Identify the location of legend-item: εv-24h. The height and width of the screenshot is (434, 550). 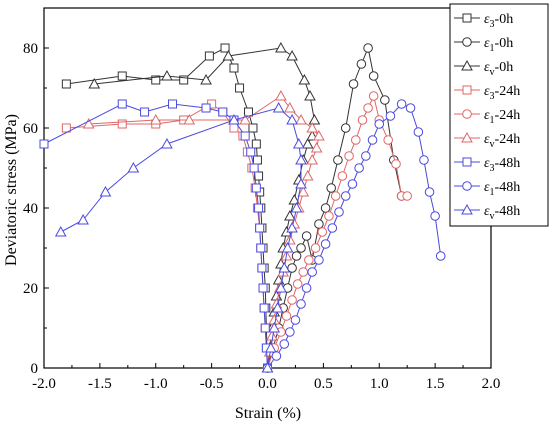
(487, 140).